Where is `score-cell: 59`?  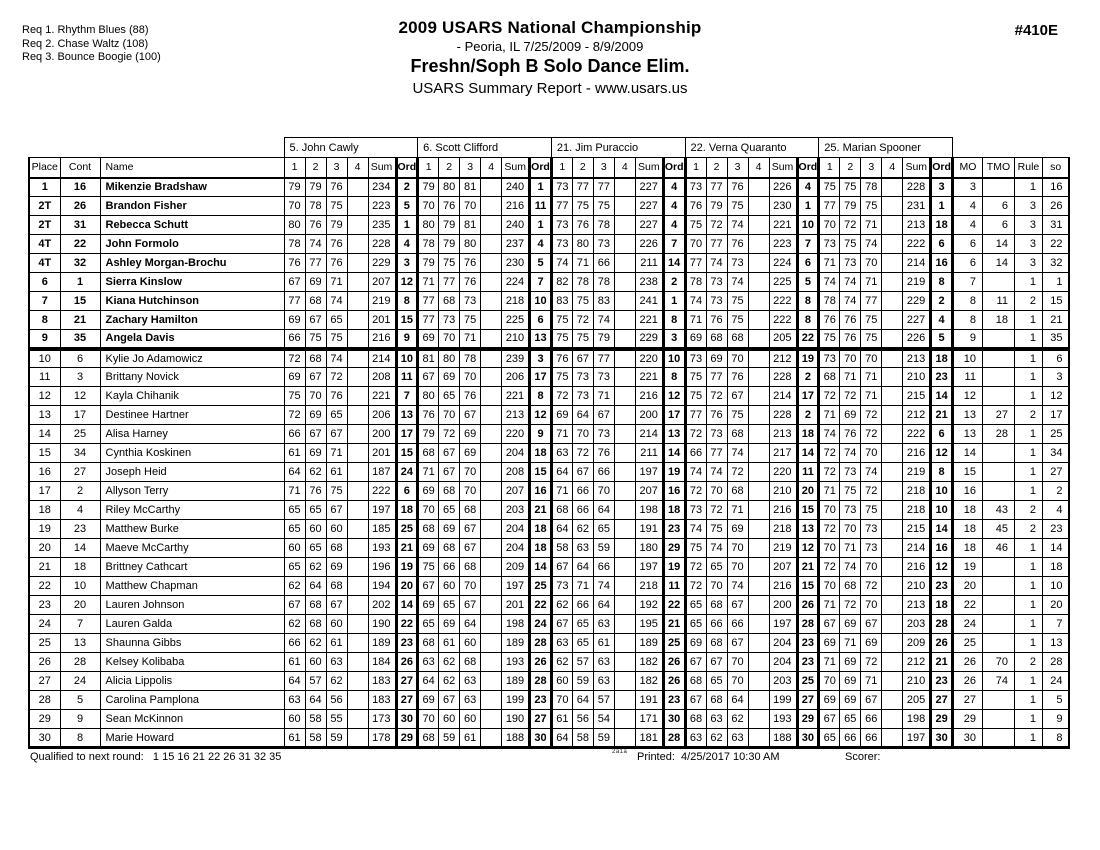
score-cell: 59 is located at coordinates (603, 548).